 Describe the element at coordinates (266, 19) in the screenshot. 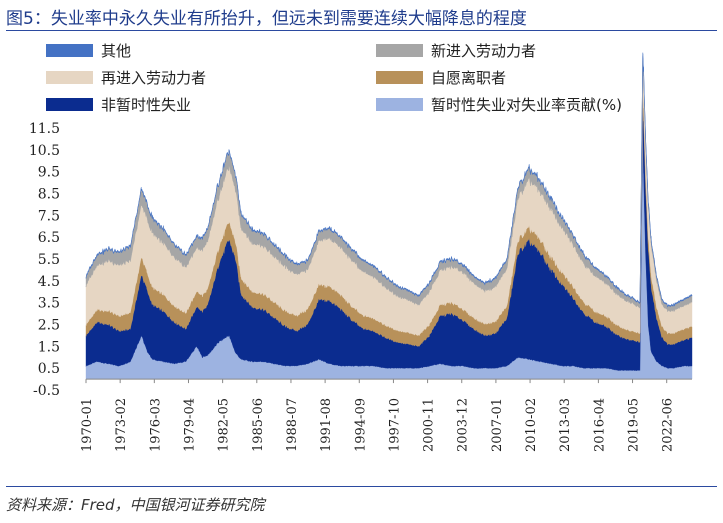

I see `chart-title: 图5：失业率中永久失业有所抬升，但远未到需要连续大幅降息的程度` at that location.